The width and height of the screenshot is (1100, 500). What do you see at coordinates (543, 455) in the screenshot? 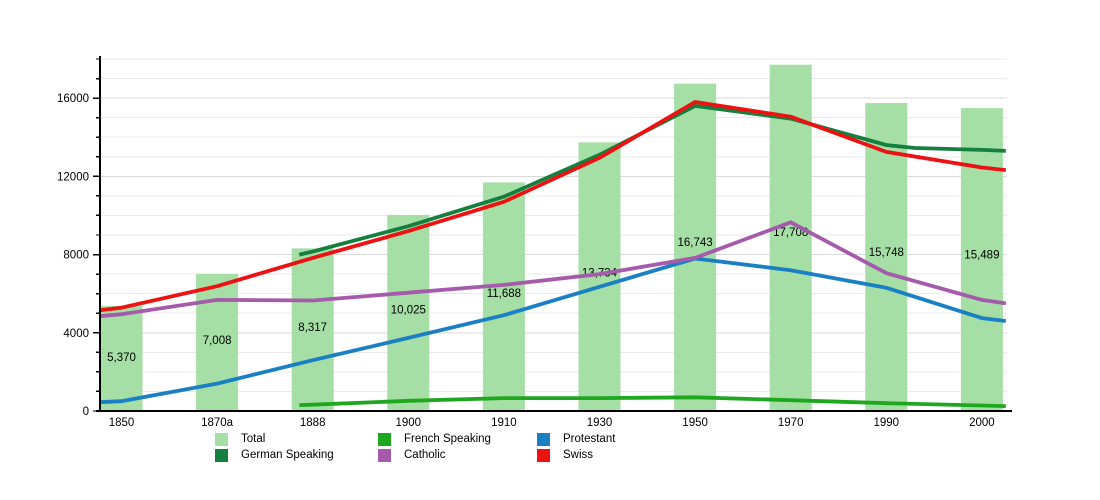
I see `legend-swatch-swiss` at bounding box center [543, 455].